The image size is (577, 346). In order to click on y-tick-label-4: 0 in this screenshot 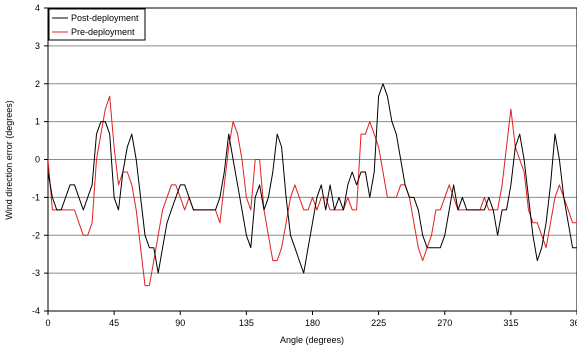, I will do `click(37, 160)`.